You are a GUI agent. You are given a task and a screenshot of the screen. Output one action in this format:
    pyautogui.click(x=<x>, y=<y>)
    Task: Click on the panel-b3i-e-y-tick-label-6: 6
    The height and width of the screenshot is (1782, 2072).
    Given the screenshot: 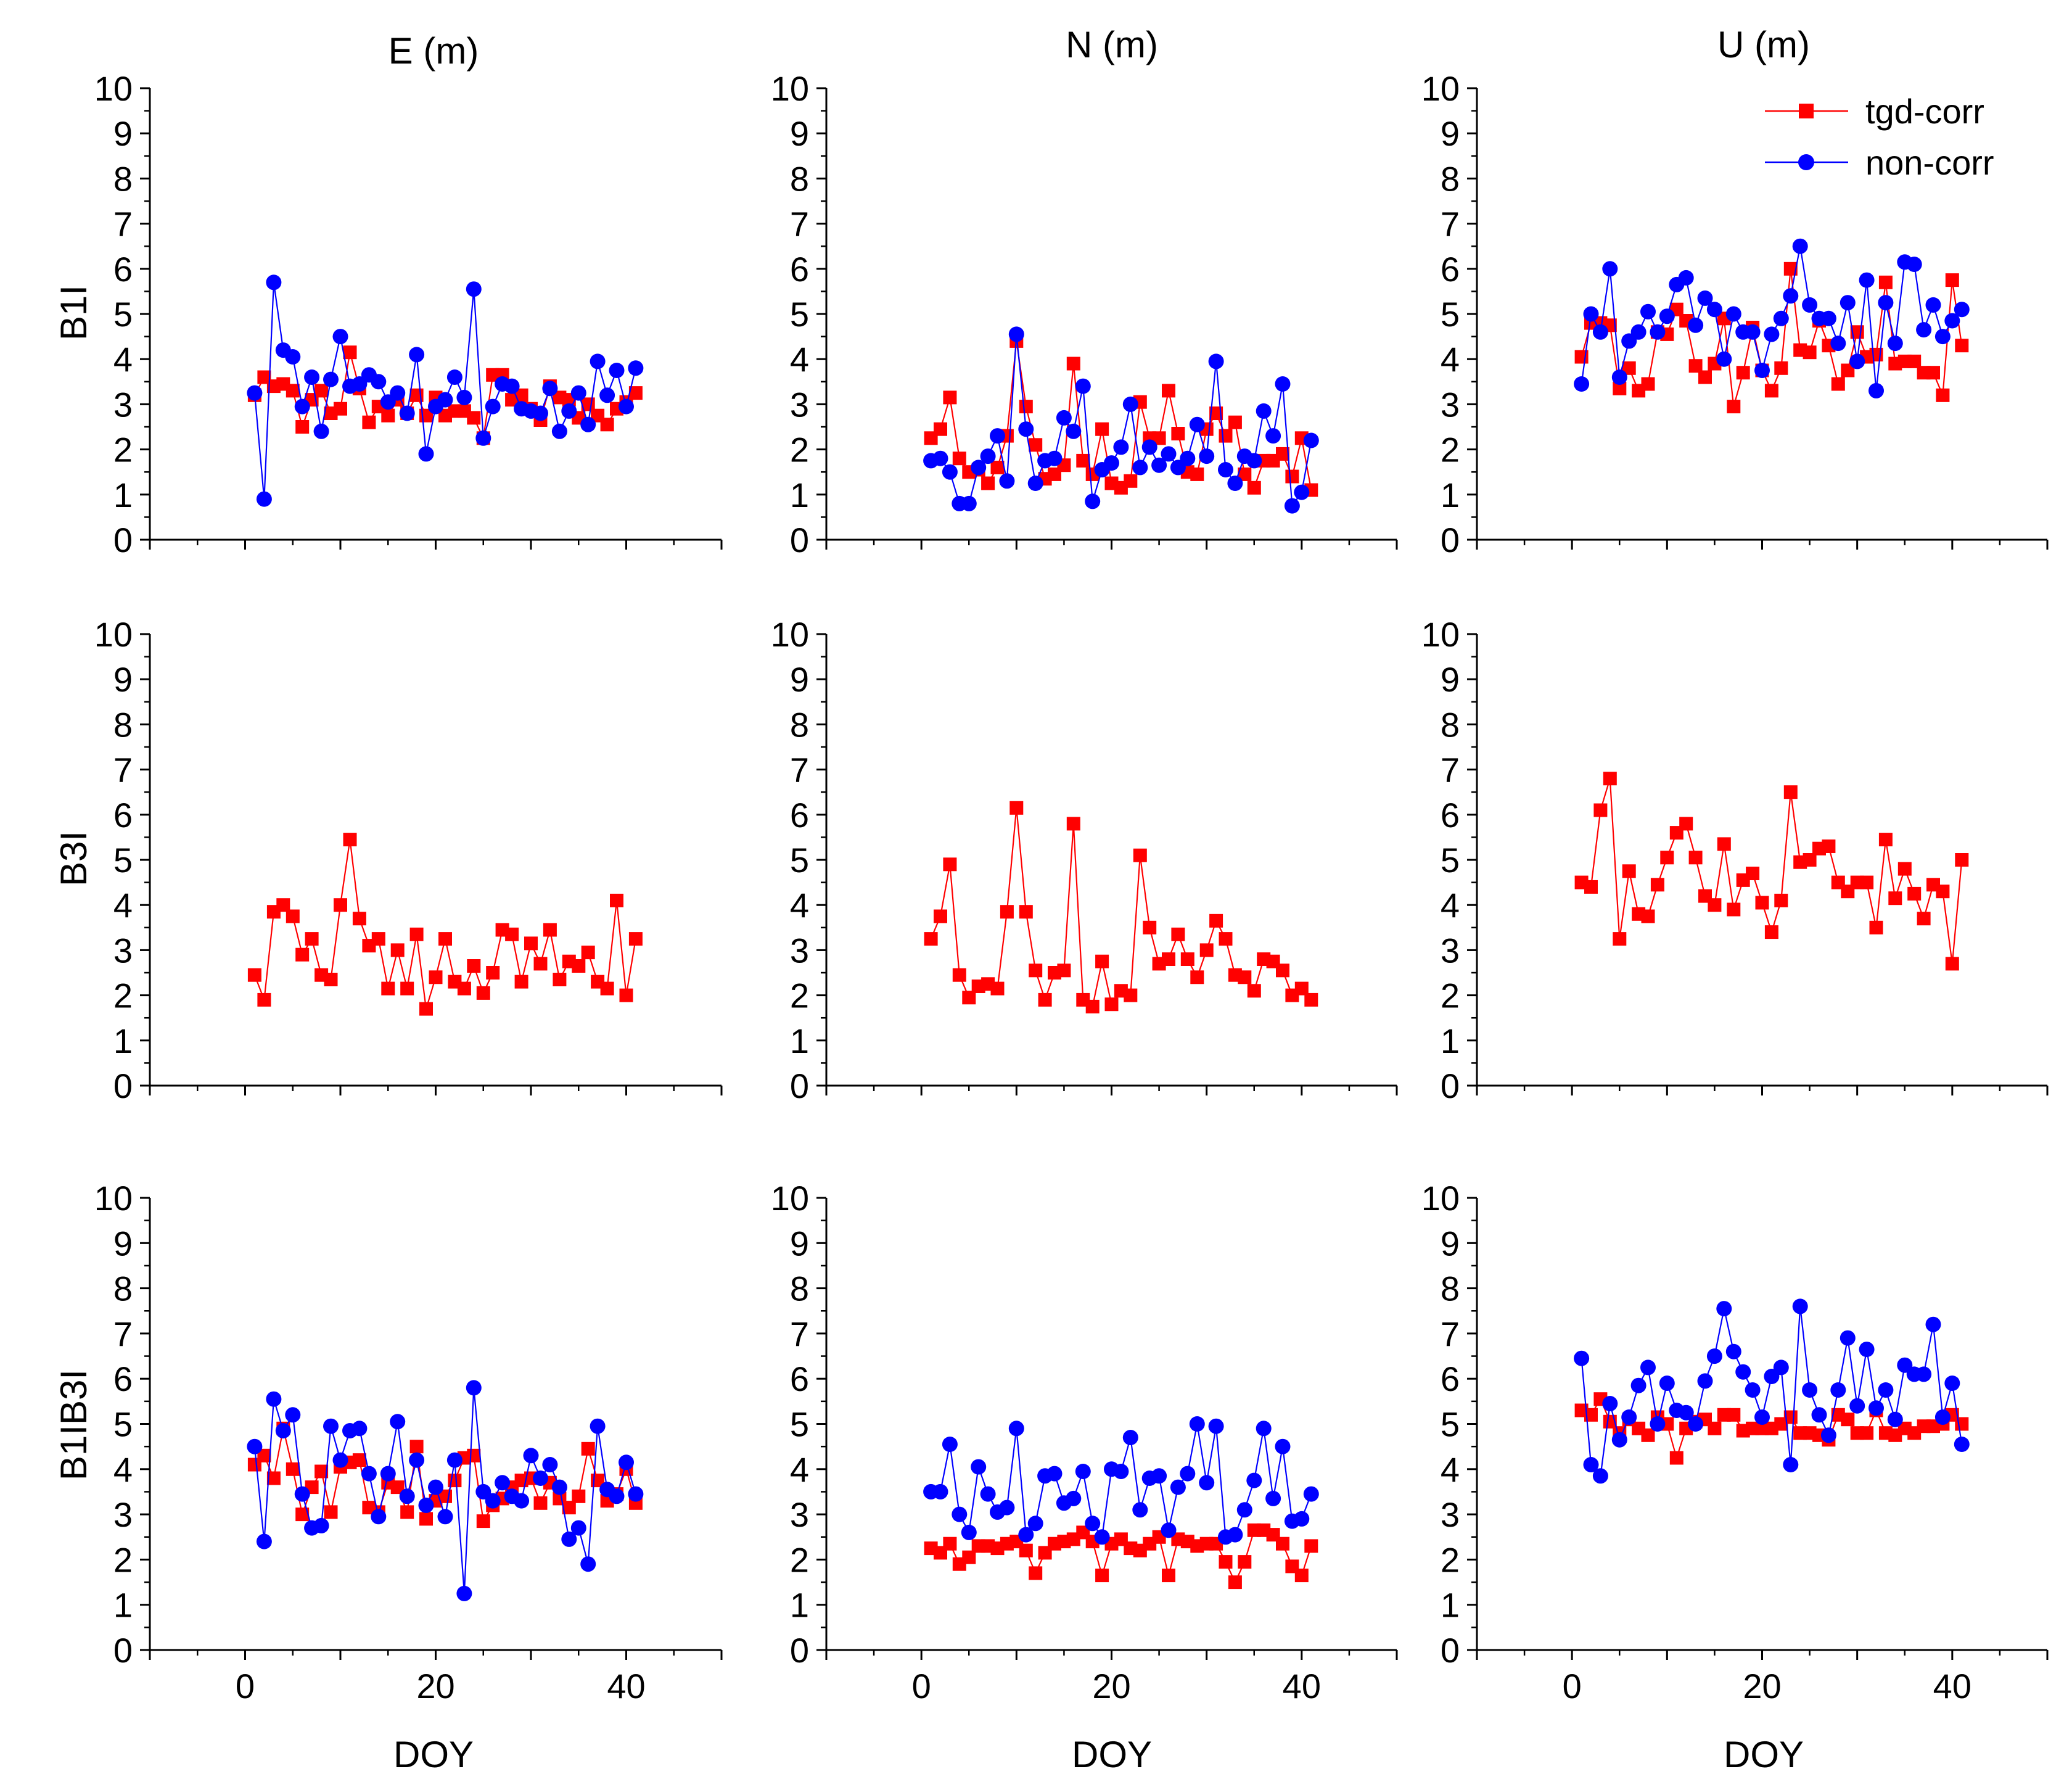 What is the action you would take?
    pyautogui.click(x=123, y=815)
    